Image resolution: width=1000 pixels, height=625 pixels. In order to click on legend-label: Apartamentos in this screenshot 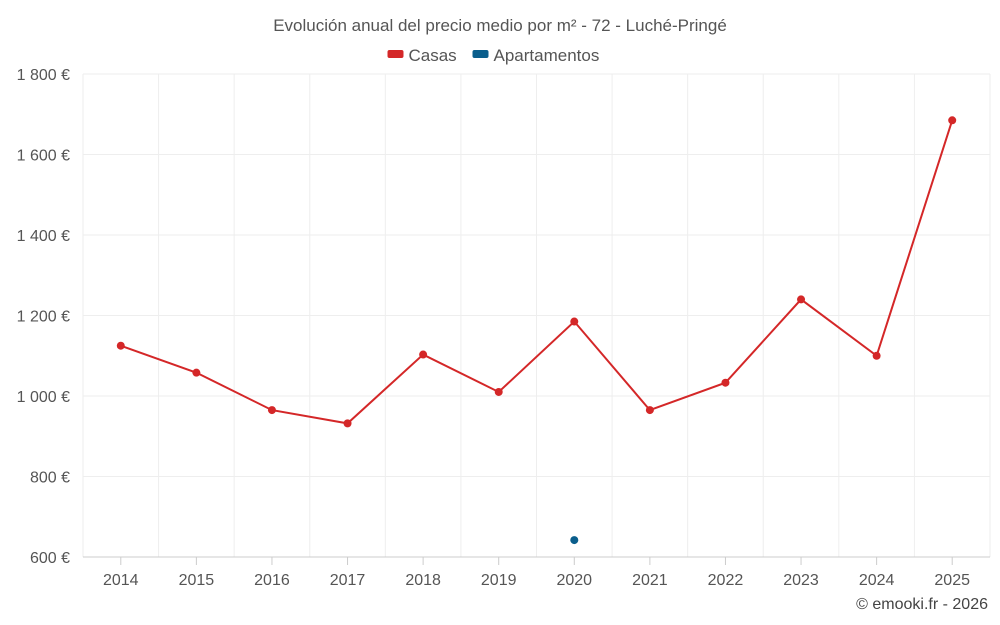, I will do `click(547, 55)`.